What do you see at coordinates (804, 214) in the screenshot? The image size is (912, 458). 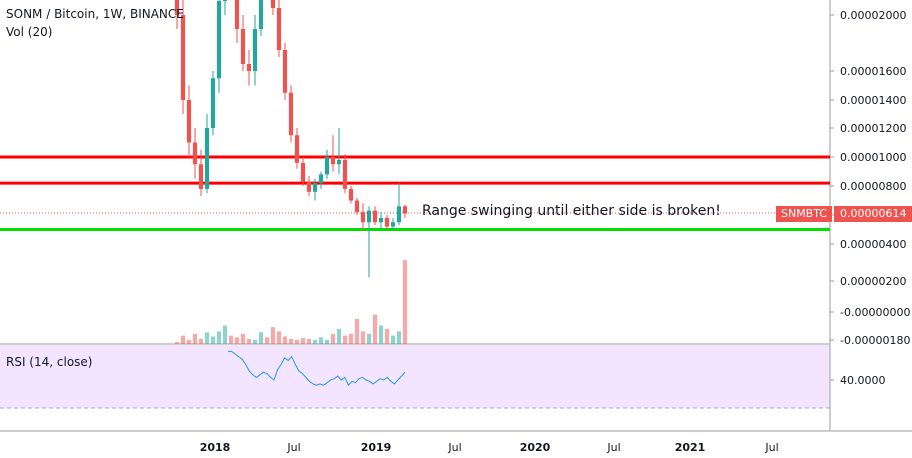 I see `symbol-price-tag: SNMBTC` at bounding box center [804, 214].